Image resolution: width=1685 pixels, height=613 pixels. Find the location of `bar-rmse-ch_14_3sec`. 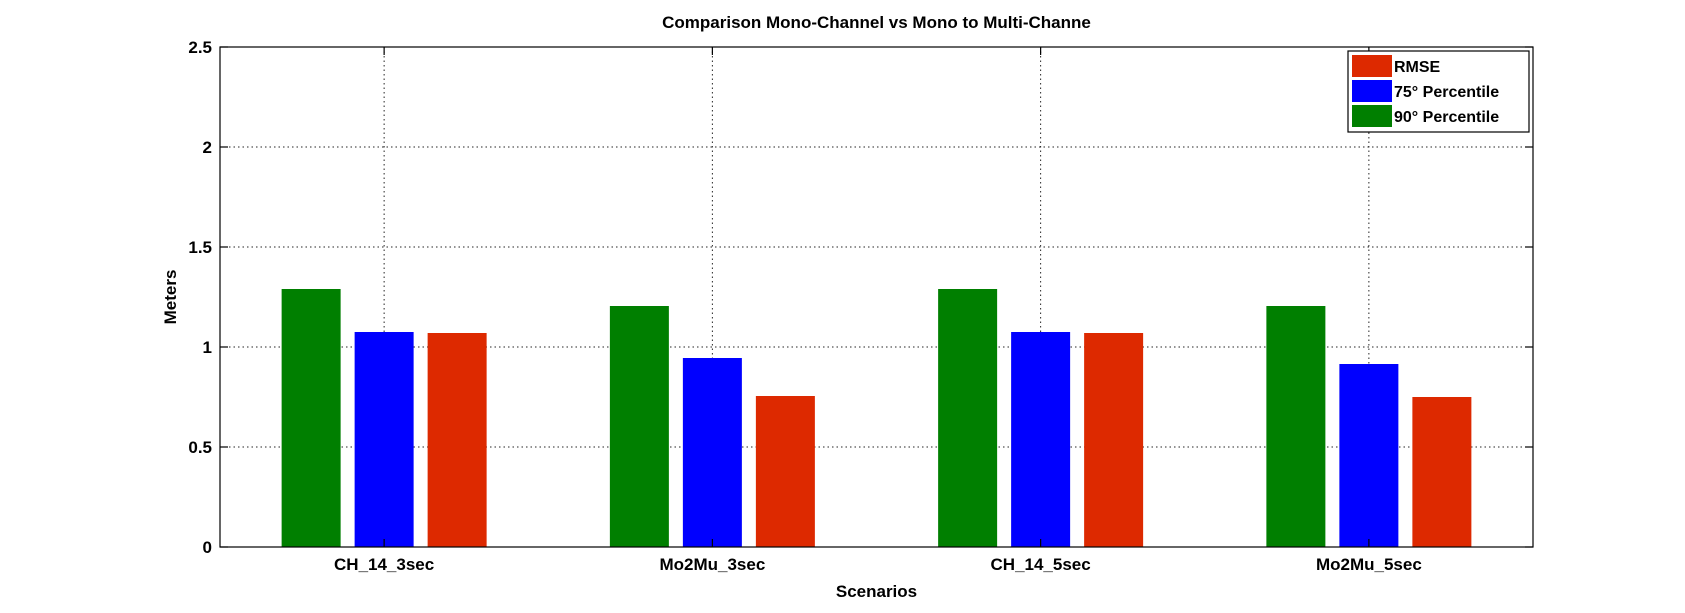

bar-rmse-ch_14_3sec is located at coordinates (457, 440).